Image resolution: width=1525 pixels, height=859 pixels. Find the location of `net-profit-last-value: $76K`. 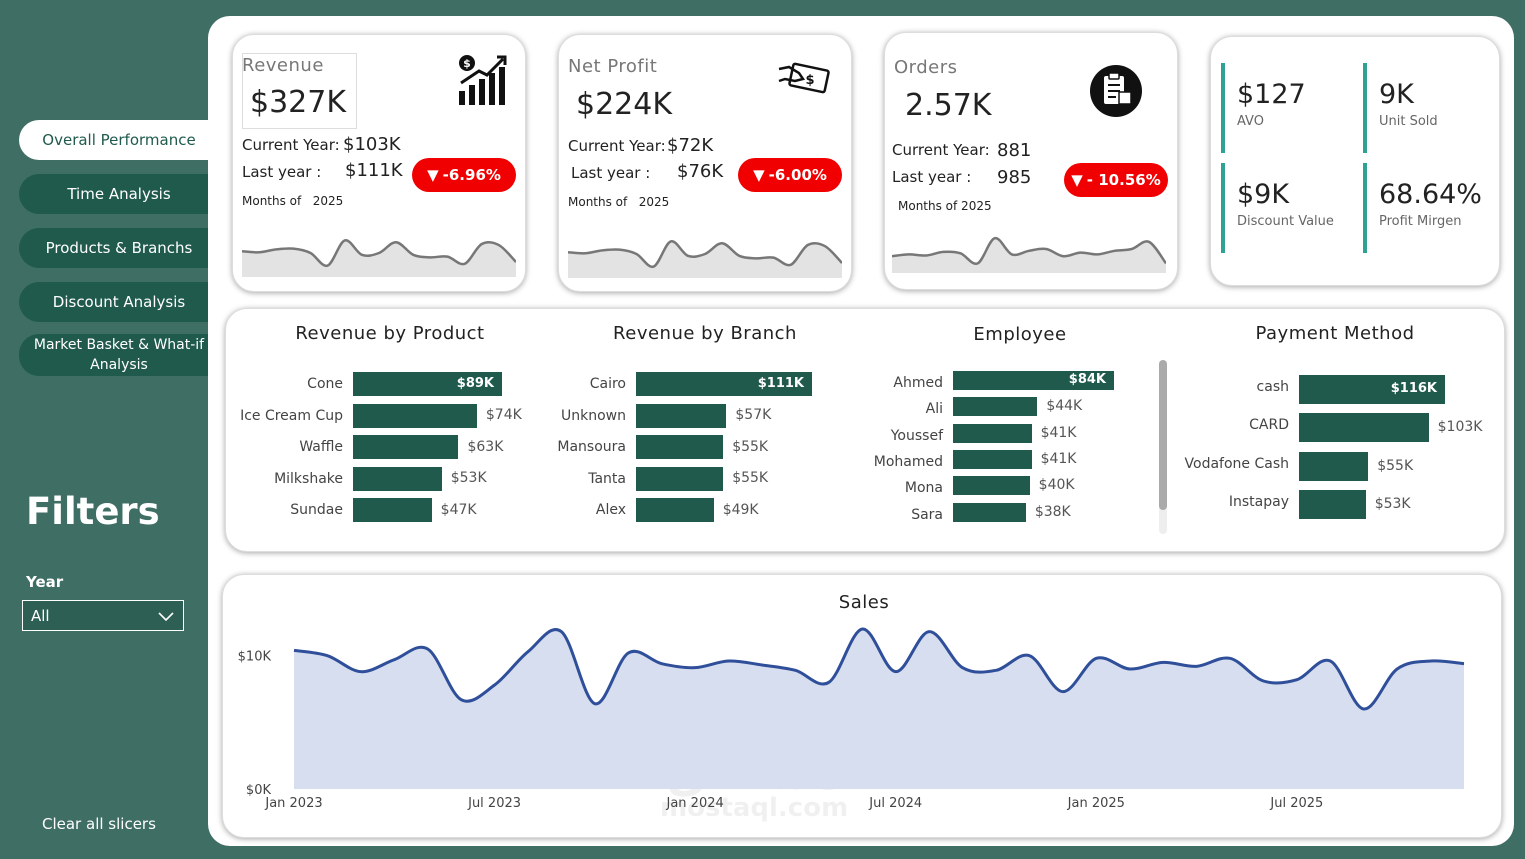

net-profit-last-value: $76K is located at coordinates (700, 171).